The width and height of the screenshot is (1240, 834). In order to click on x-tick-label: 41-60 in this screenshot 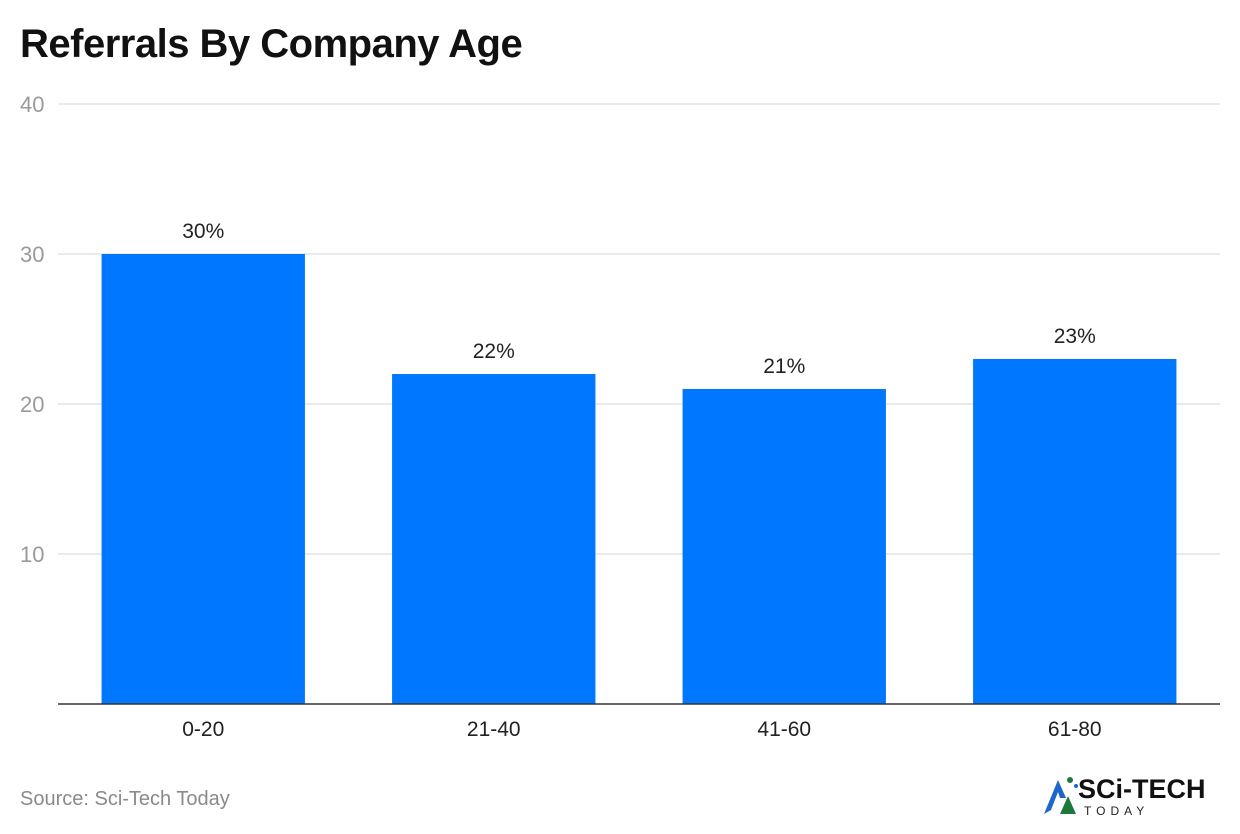, I will do `click(784, 729)`.